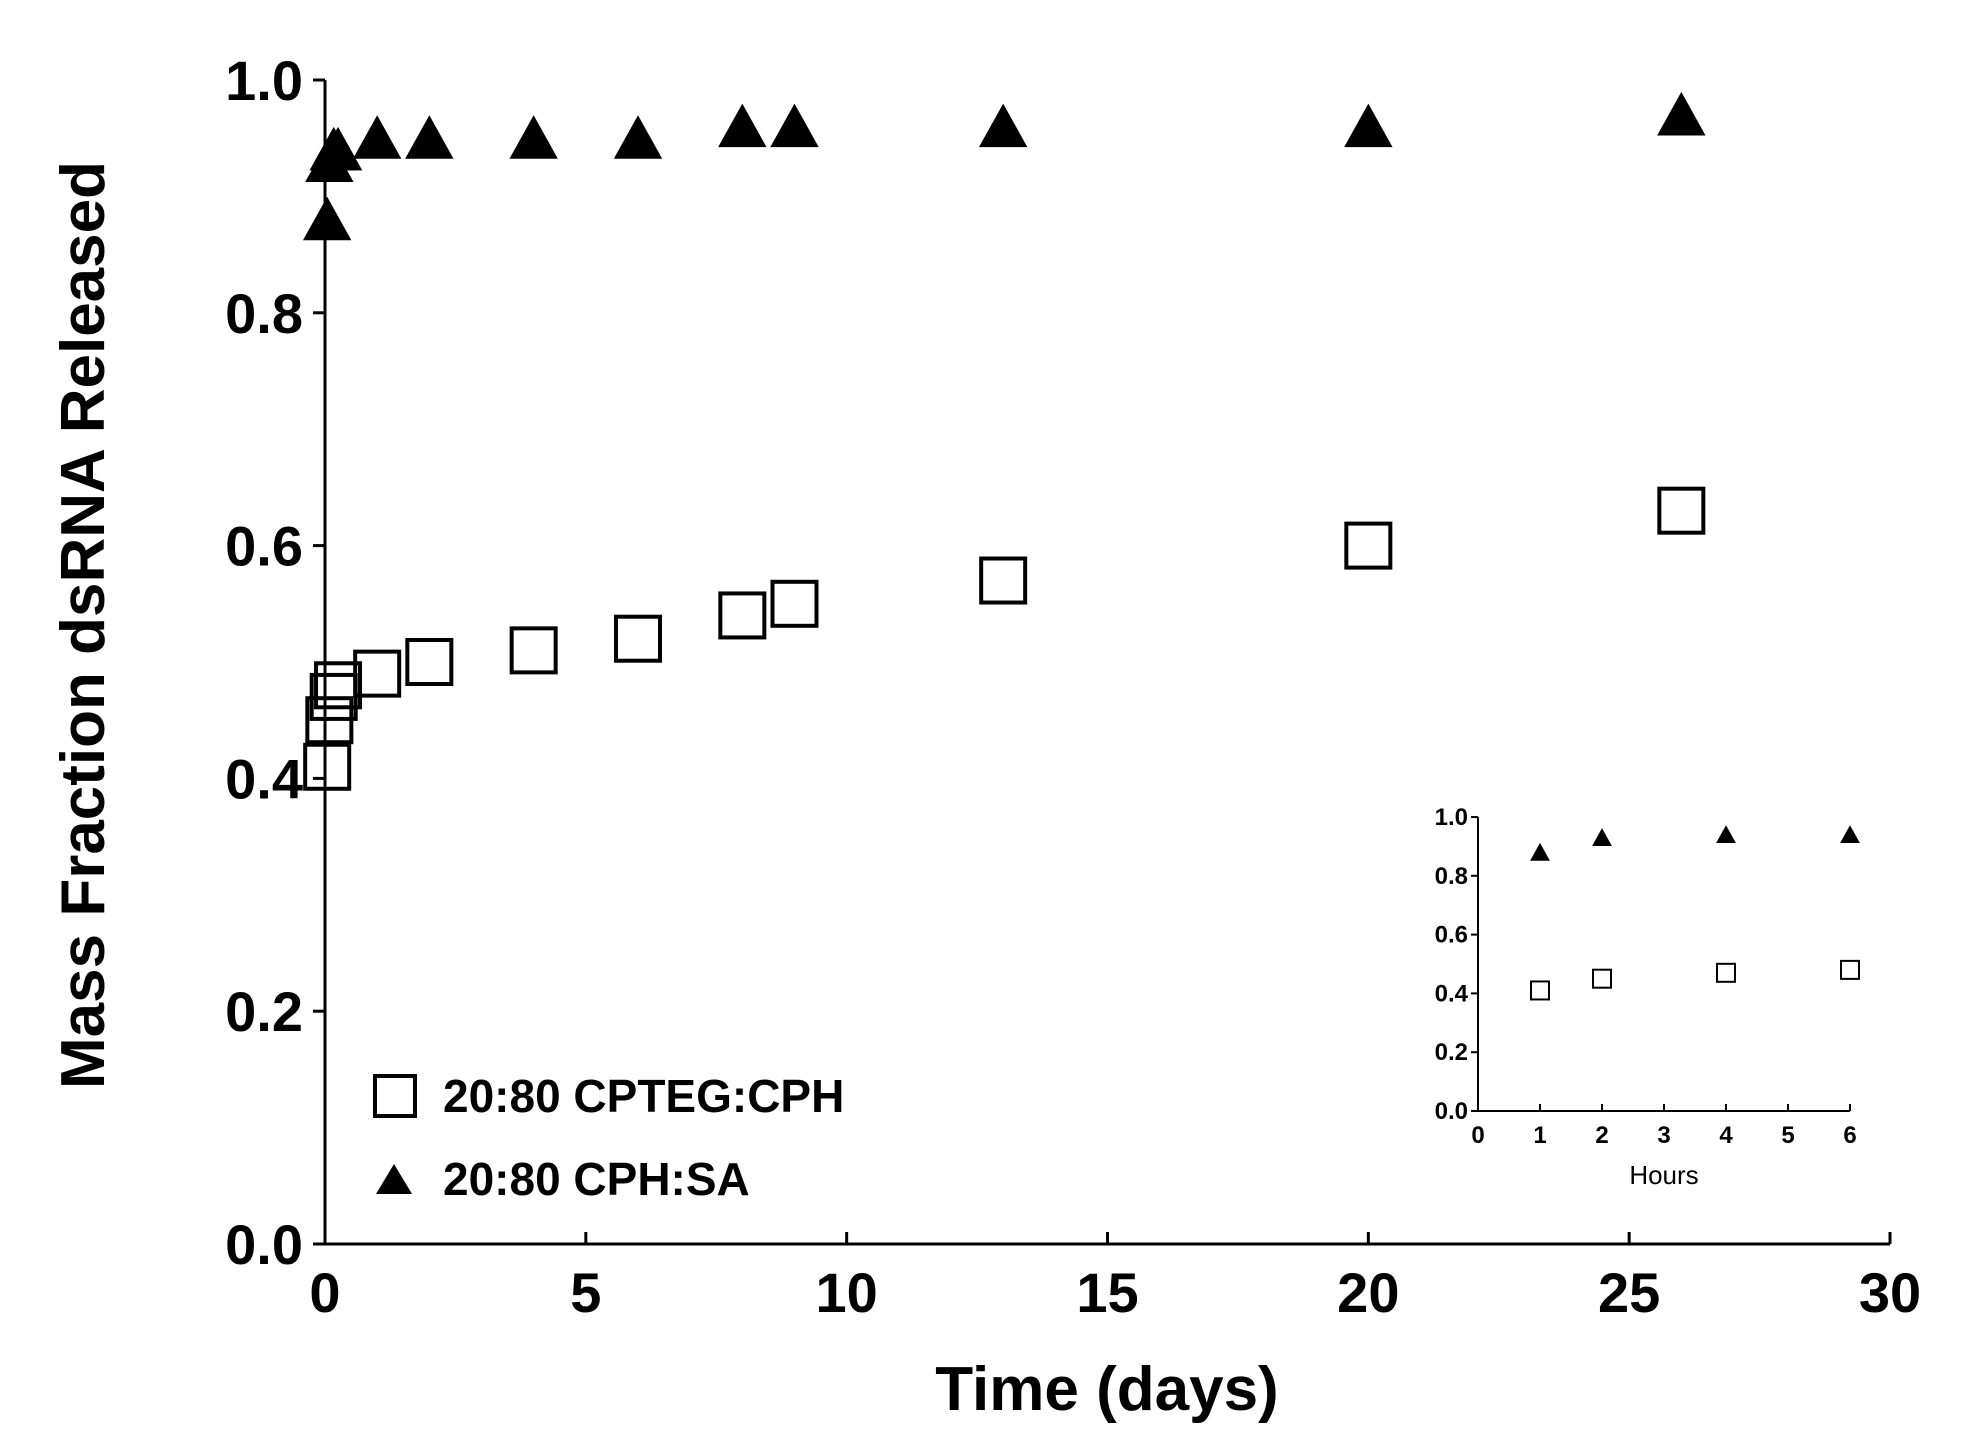  What do you see at coordinates (596, 1179) in the screenshot?
I see `legend-label-cph-sa: 20:80 CPH:SA` at bounding box center [596, 1179].